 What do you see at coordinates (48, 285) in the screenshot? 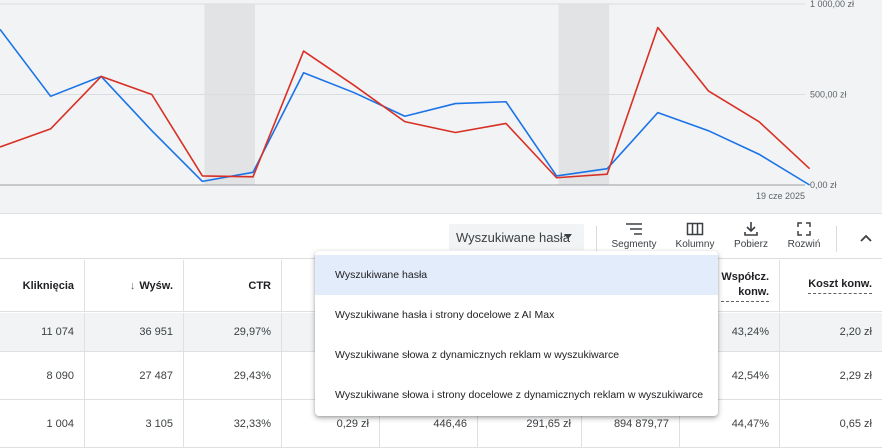
I see `header-clicks-label: Kliknięcia` at bounding box center [48, 285].